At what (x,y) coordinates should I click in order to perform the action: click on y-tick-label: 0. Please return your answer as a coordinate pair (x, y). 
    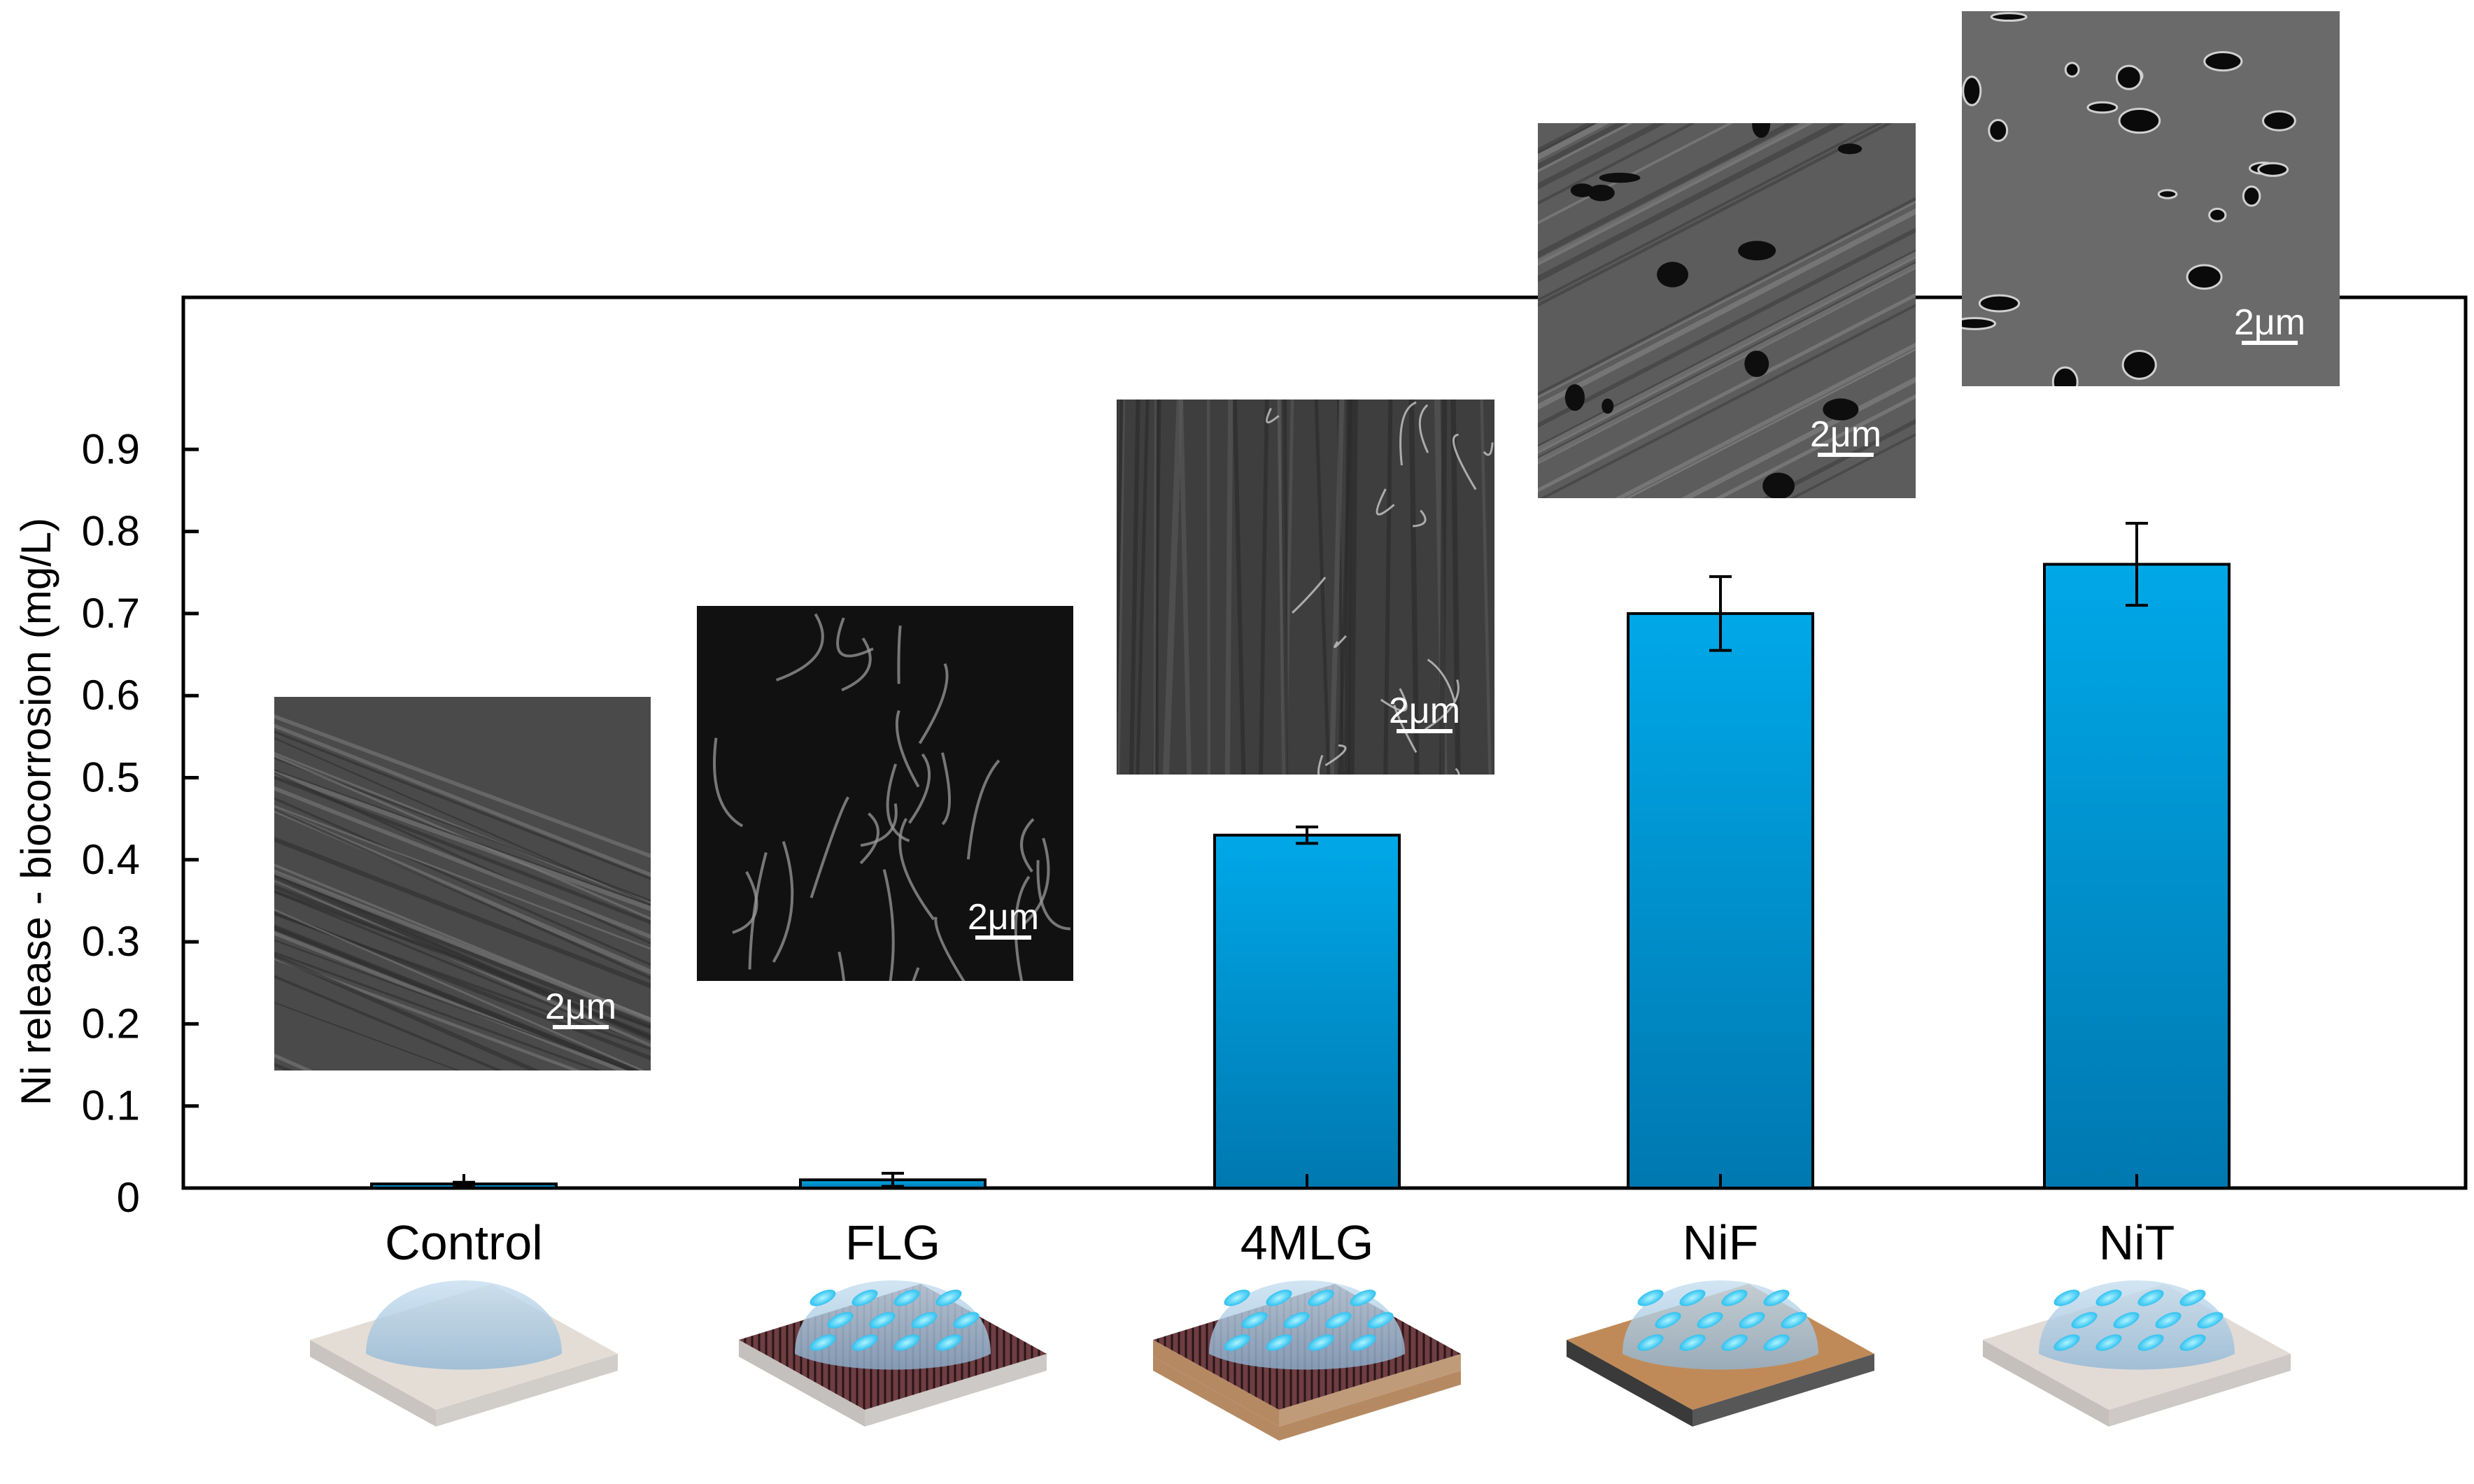
    Looking at the image, I should click on (128, 1197).